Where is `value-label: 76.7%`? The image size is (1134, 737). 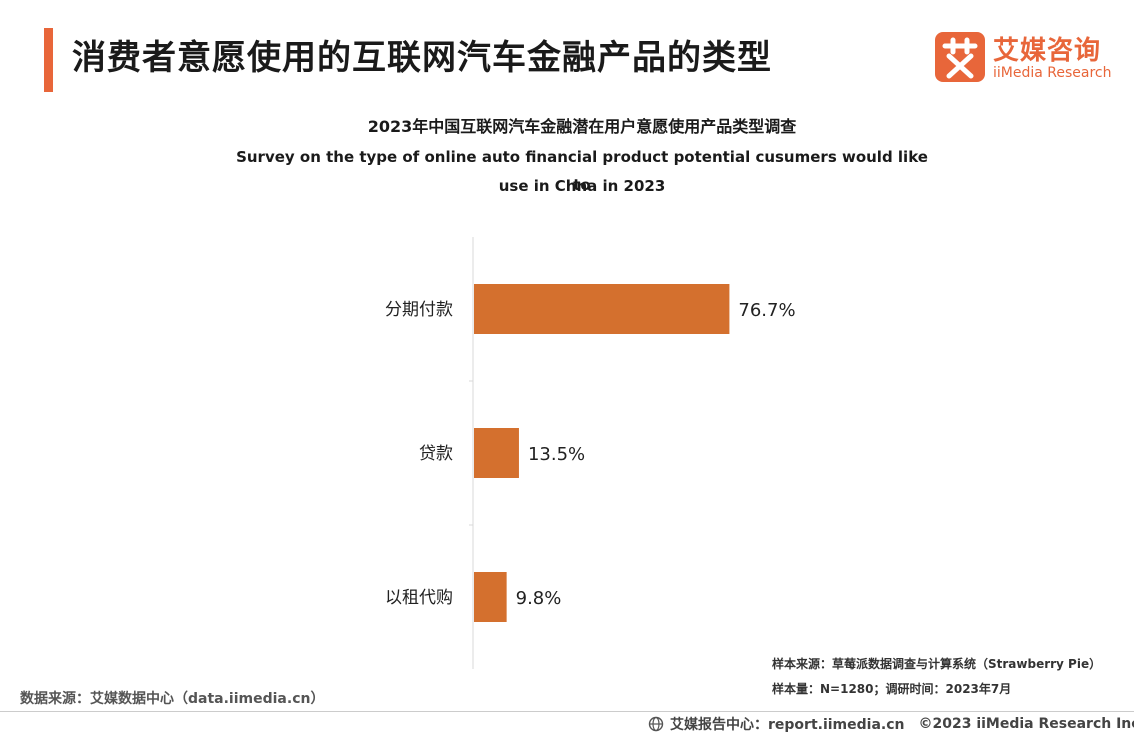 value-label: 76.7% is located at coordinates (766, 310).